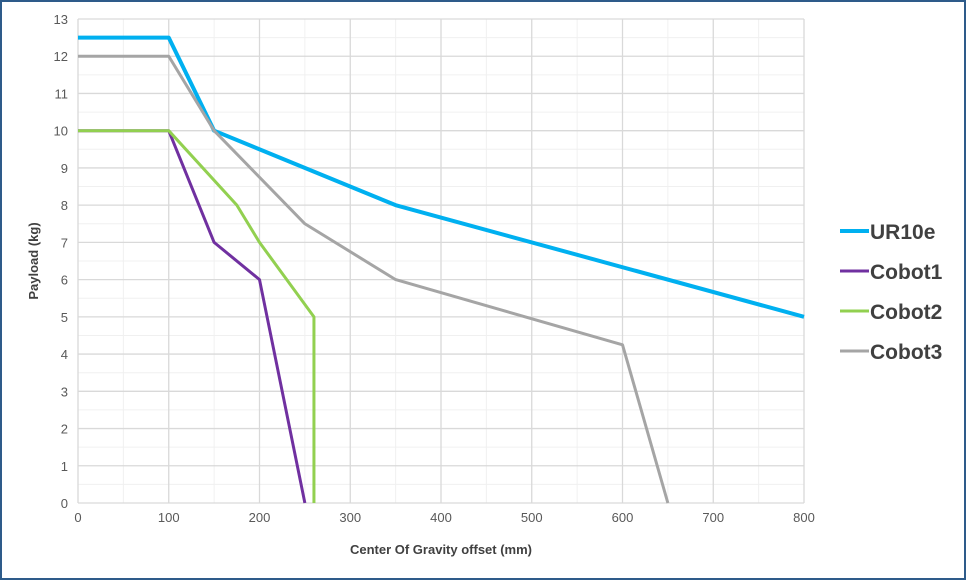 Image resolution: width=966 pixels, height=580 pixels. I want to click on x-tick-label: 400, so click(441, 517).